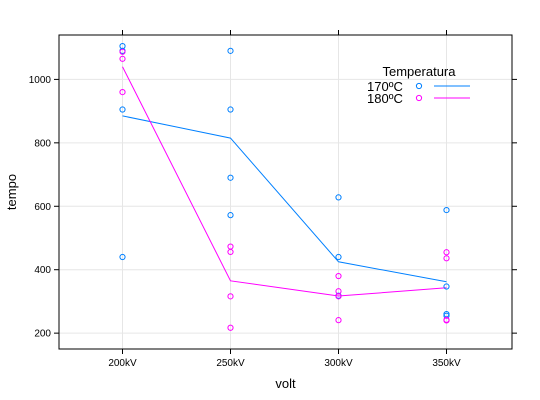 The width and height of the screenshot is (540, 400). What do you see at coordinates (11, 192) in the screenshot?
I see `y-axis-title: tempo` at bounding box center [11, 192].